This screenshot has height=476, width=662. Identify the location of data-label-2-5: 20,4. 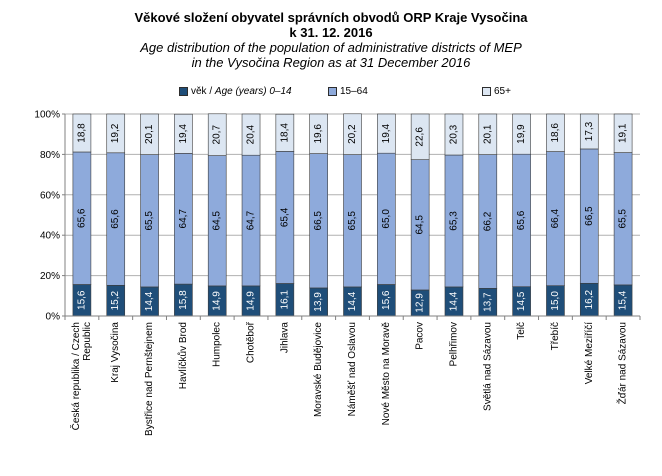
(251, 134).